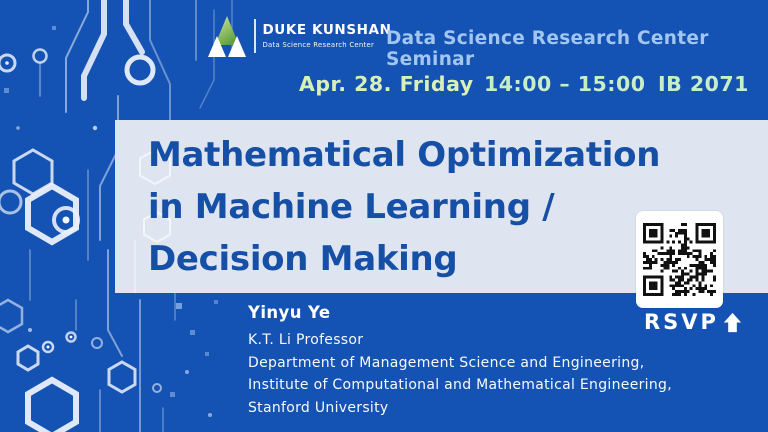 The width and height of the screenshot is (768, 432). What do you see at coordinates (306, 340) in the screenshot?
I see `speaker-role: K.T. Li Professor` at bounding box center [306, 340].